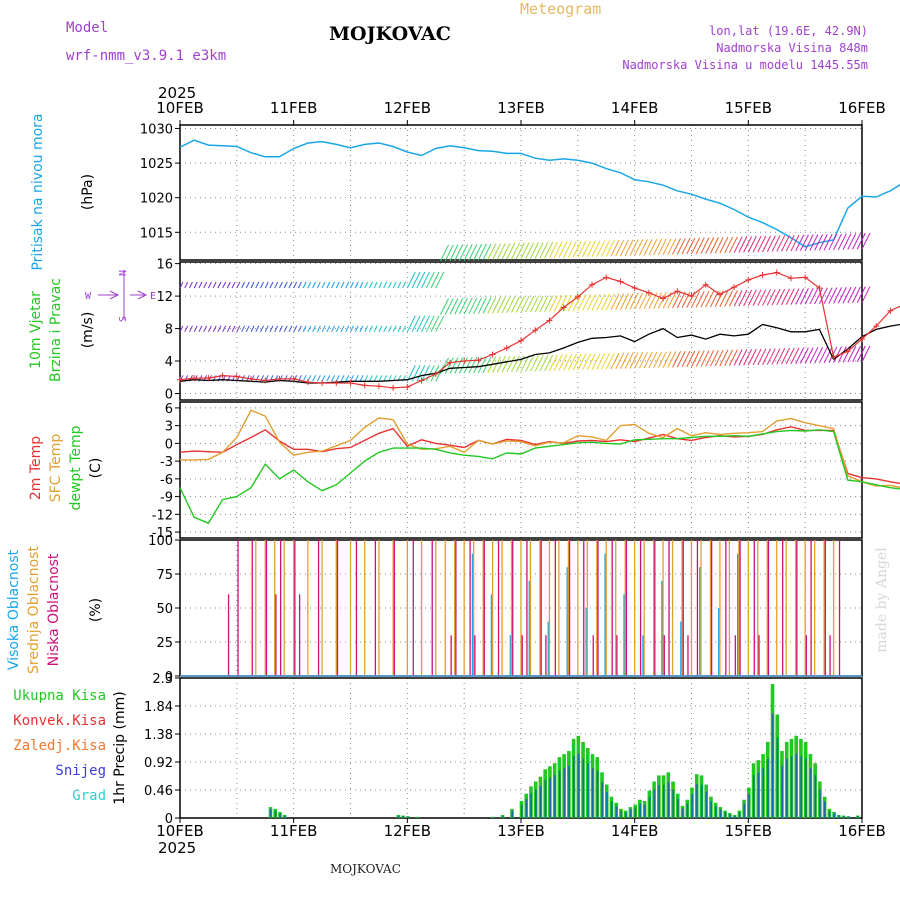  What do you see at coordinates (54, 609) in the screenshot?
I see `cloud-label-low: Niska Oblacnost` at bounding box center [54, 609].